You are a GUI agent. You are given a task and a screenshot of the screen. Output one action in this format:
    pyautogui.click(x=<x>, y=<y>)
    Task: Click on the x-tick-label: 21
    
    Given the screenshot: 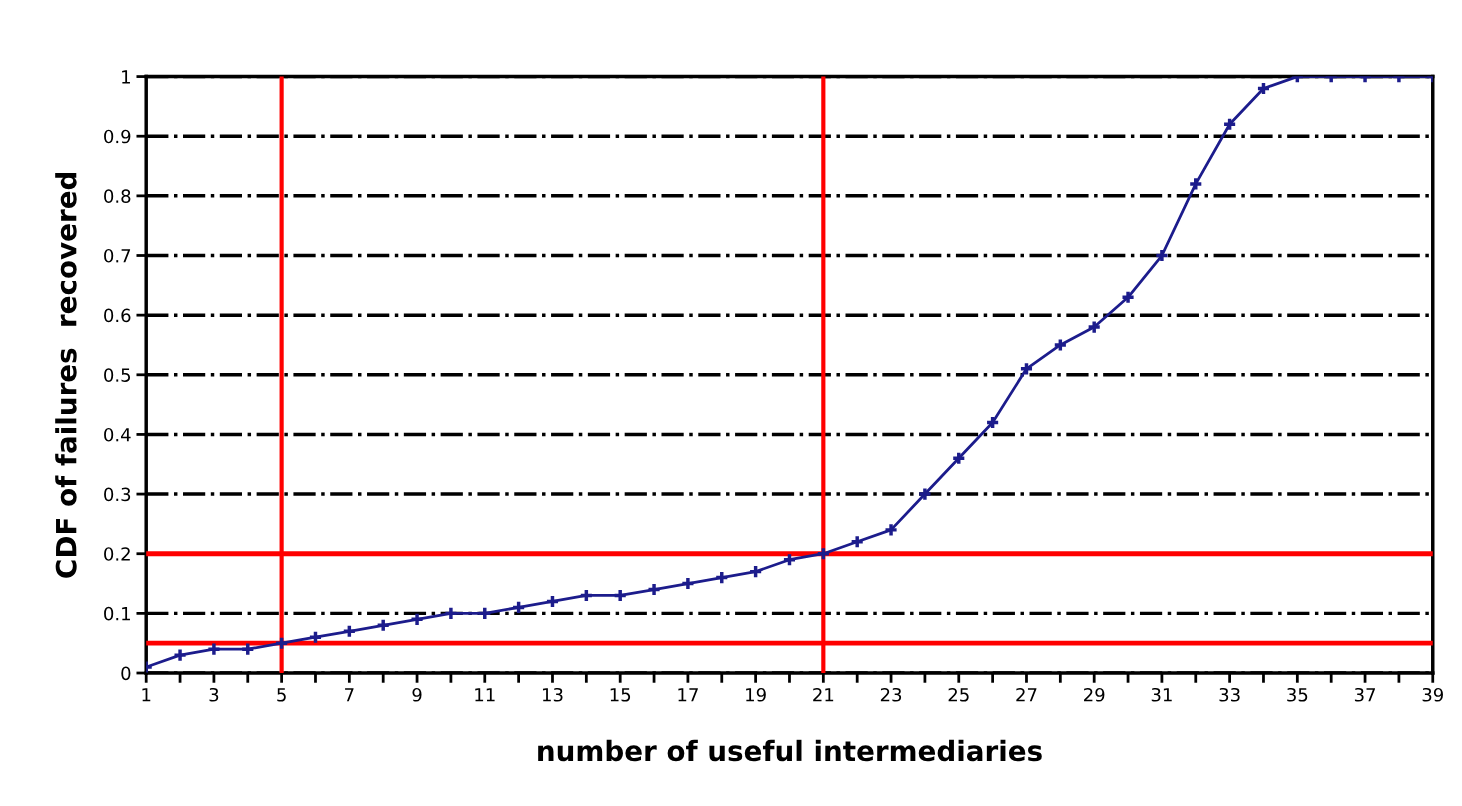 What is the action you would take?
    pyautogui.click(x=823, y=694)
    